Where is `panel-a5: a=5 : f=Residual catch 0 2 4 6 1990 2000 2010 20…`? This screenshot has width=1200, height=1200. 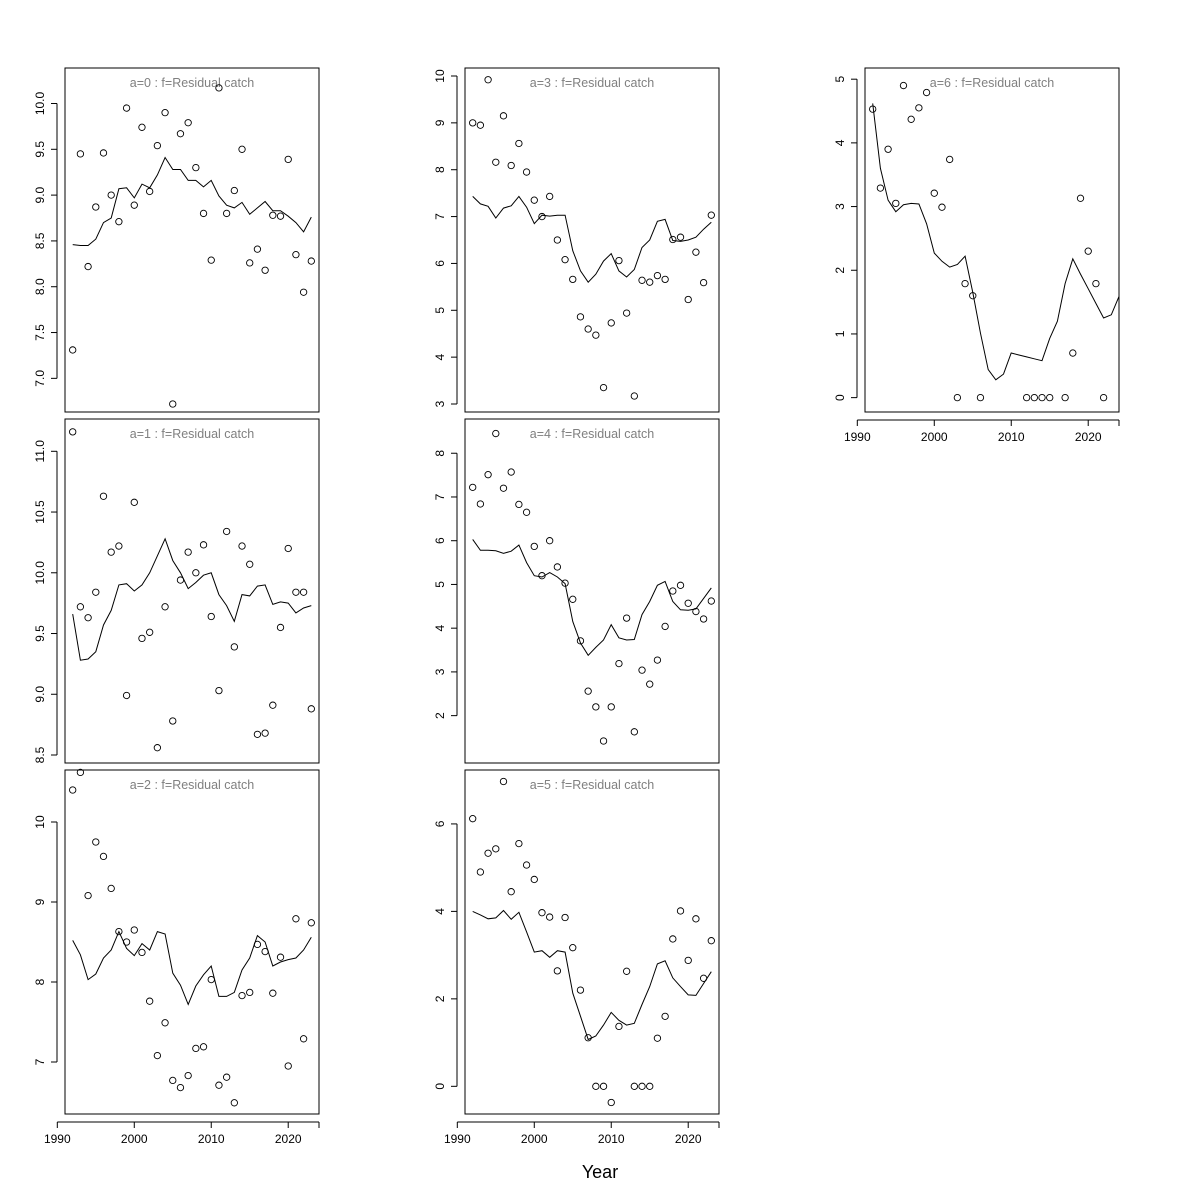 panel-a5: a=5 : f=Residual catch 0 2 4 6 1990 2000 2010 20… is located at coordinates (576, 957).